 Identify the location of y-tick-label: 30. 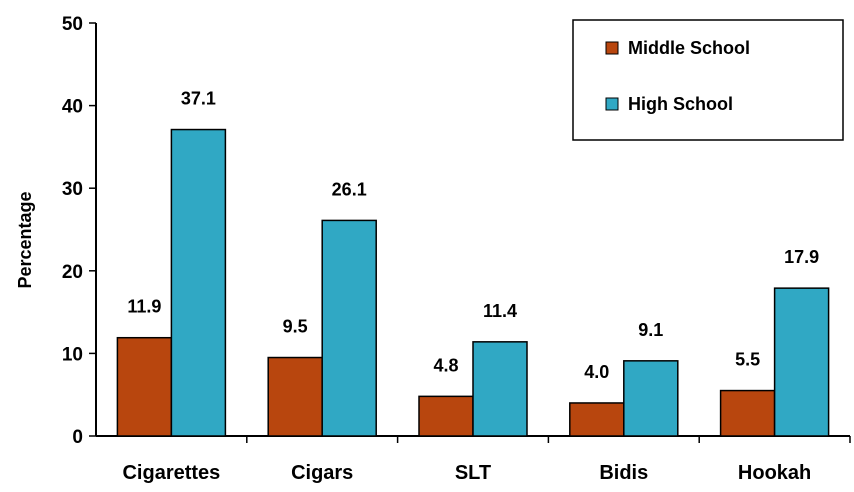
(72, 189).